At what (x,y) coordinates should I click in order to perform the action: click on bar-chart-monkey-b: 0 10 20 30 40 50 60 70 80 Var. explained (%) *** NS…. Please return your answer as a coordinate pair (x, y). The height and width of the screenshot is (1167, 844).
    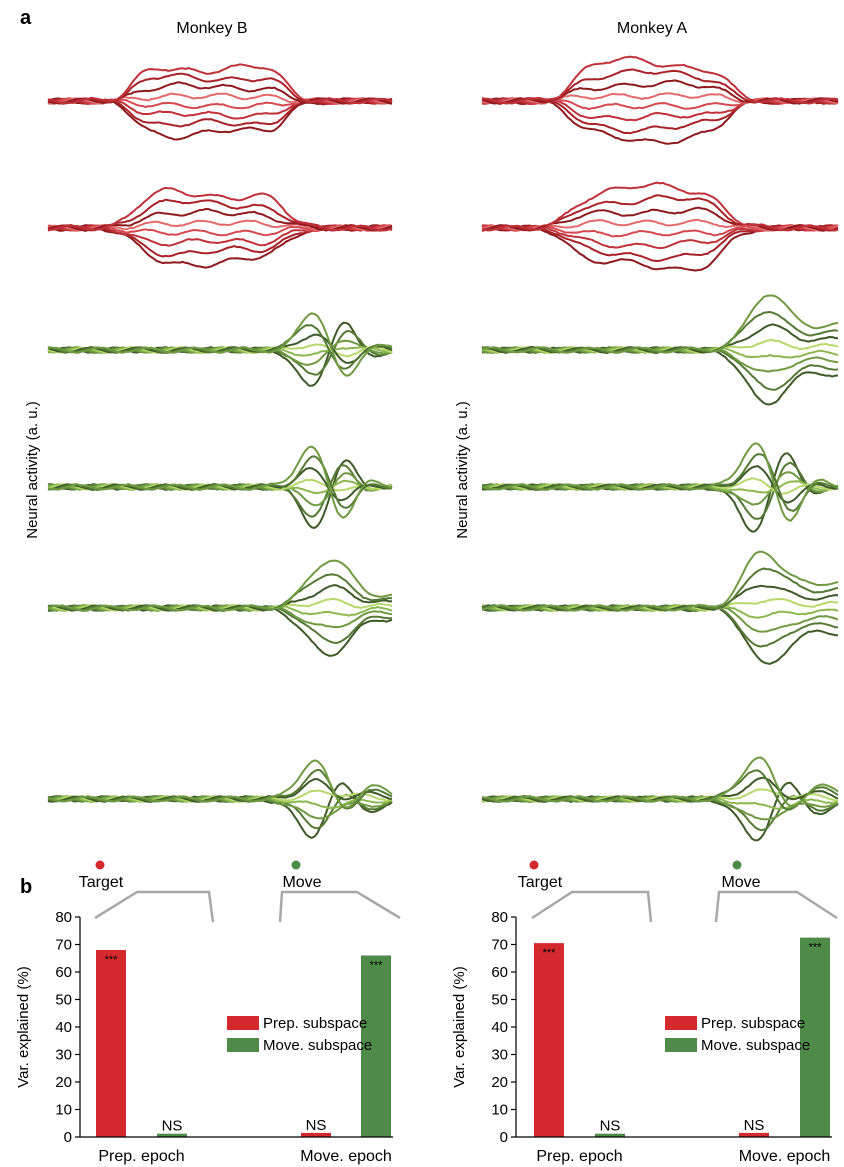
    Looking at the image, I should click on (204, 1037).